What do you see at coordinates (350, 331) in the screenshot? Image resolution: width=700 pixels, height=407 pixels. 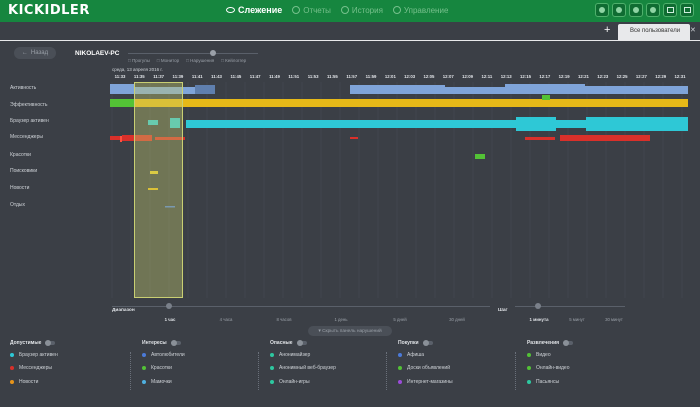 I see `hide-violations-panel-button: ▾ Скрыть панель нарушений` at bounding box center [350, 331].